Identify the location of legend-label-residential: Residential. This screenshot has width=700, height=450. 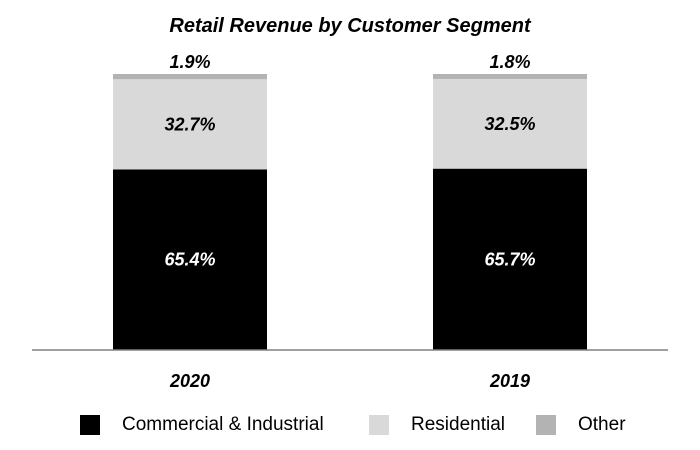
(458, 424).